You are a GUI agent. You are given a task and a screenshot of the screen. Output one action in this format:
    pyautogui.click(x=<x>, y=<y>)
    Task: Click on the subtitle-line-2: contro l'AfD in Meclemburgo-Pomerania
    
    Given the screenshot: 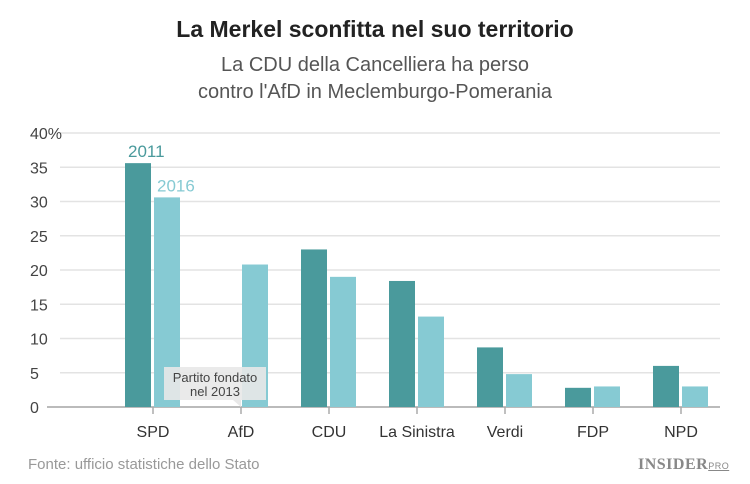 What is the action you would take?
    pyautogui.click(x=375, y=92)
    